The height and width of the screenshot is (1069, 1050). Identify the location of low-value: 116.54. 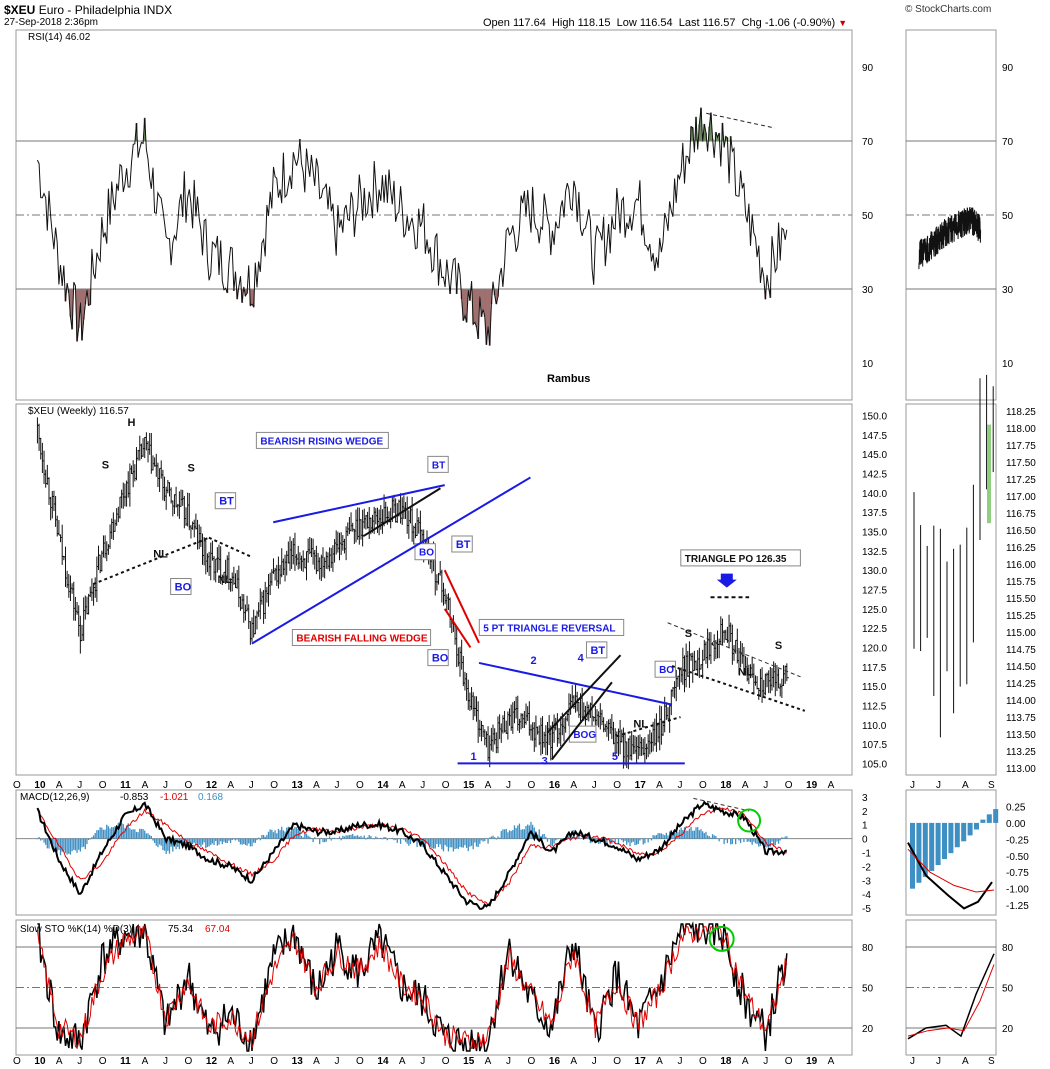
(656, 23).